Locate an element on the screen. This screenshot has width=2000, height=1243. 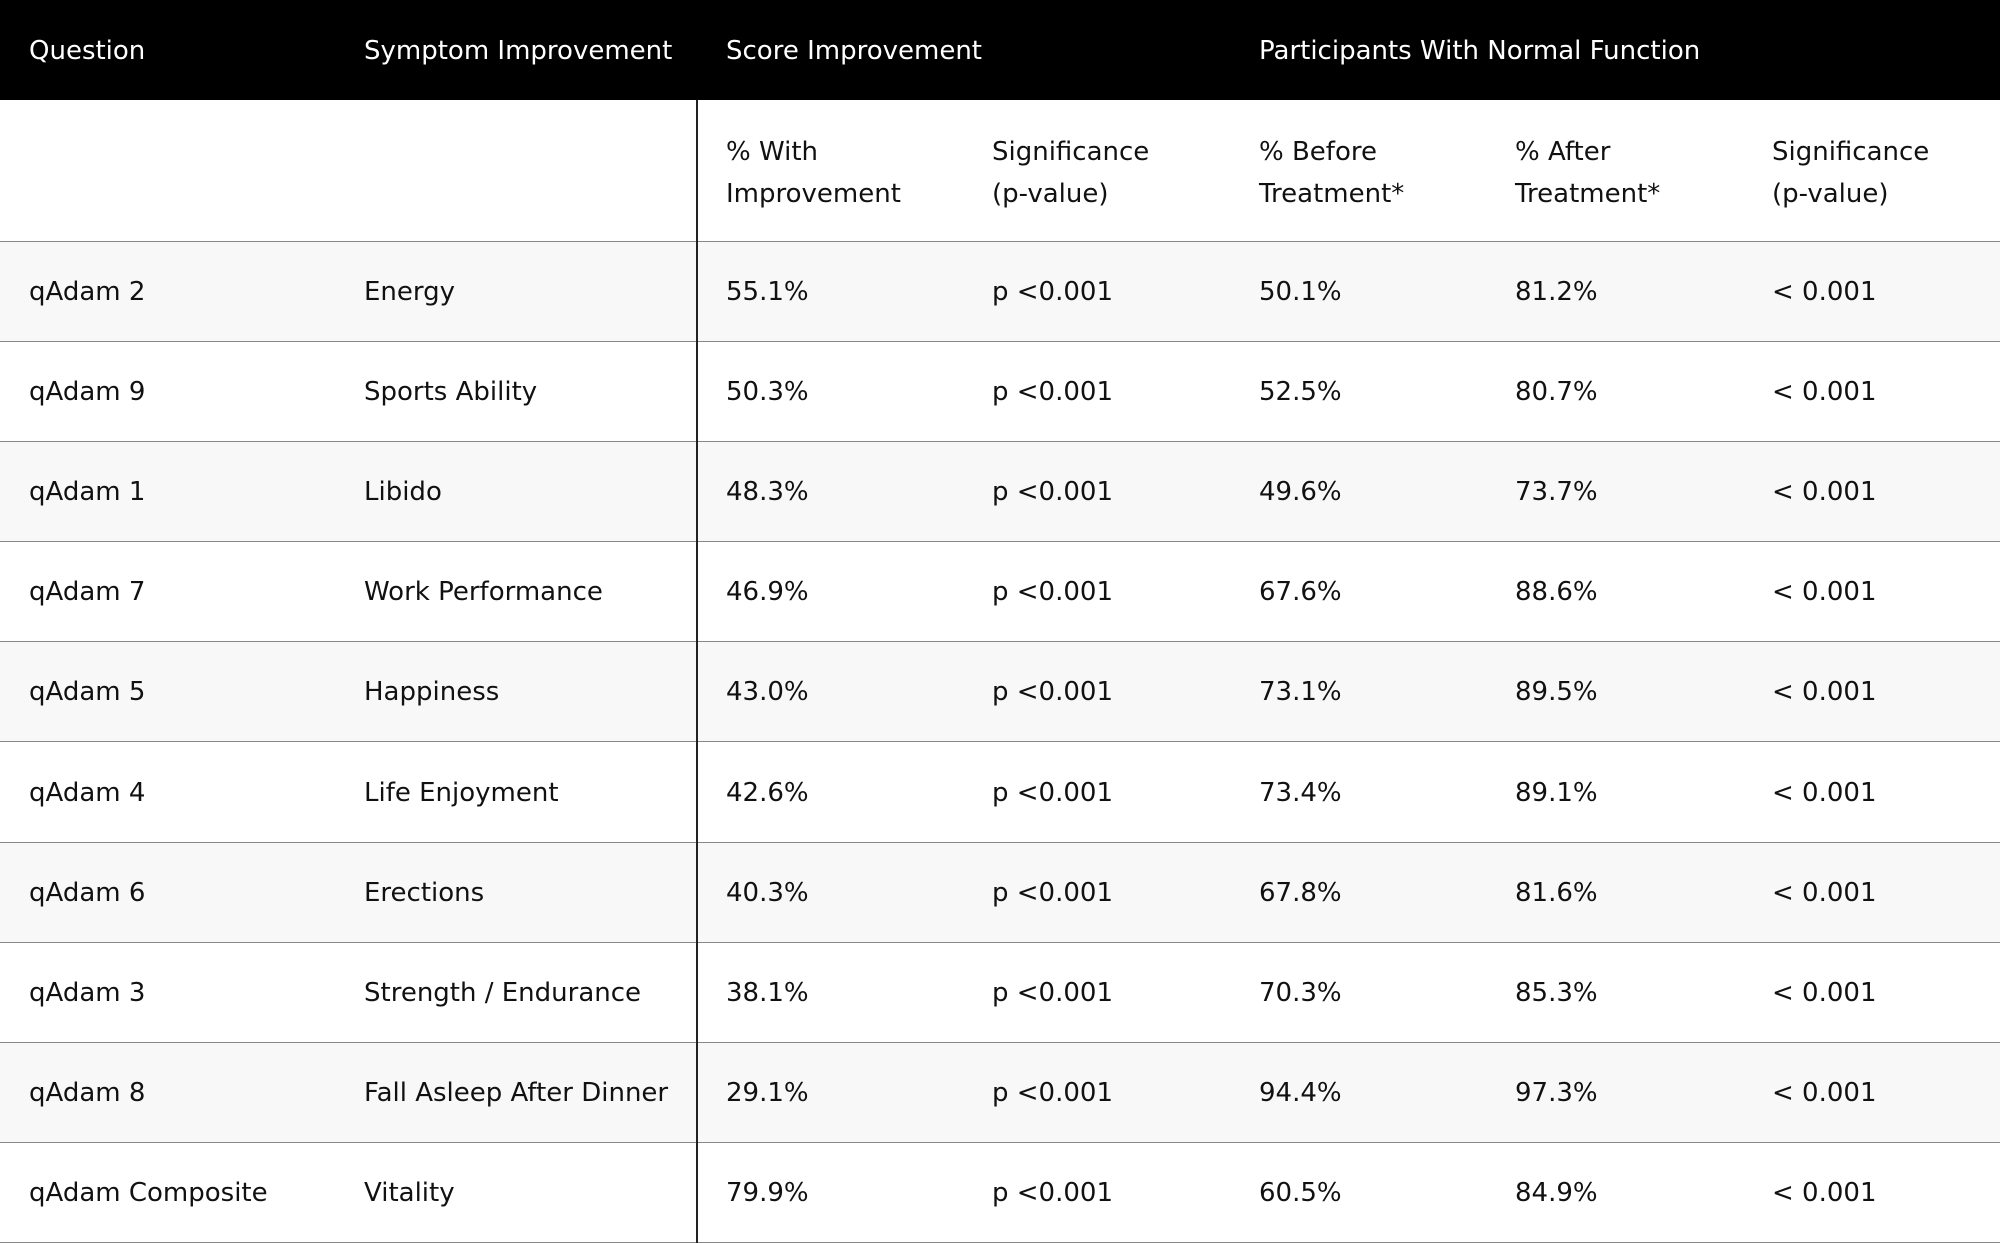
table-cell: qAdam 8 is located at coordinates (87, 1092).